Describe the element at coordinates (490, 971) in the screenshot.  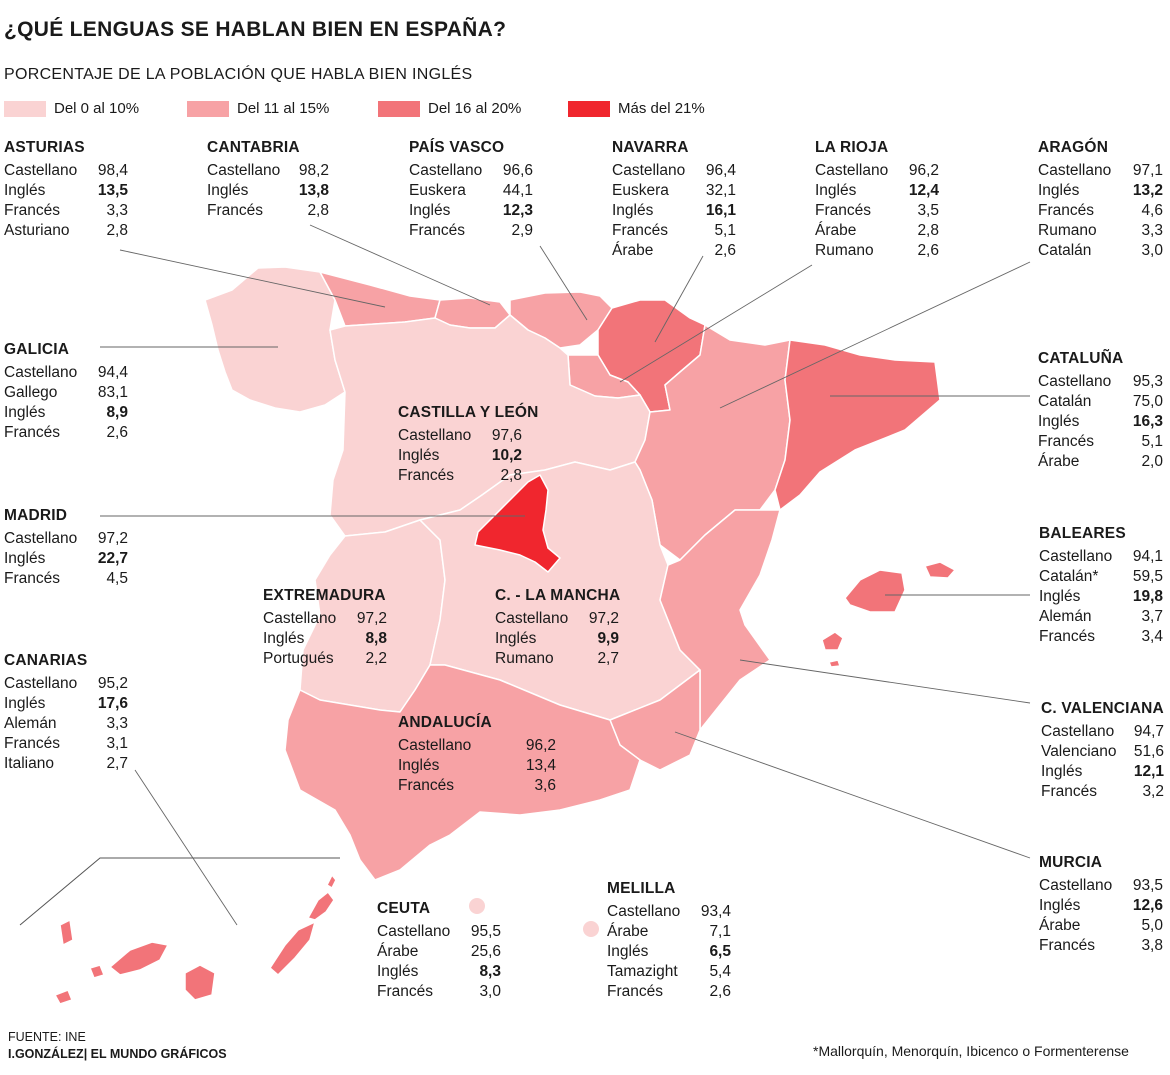
I see `language-value: 8,3` at that location.